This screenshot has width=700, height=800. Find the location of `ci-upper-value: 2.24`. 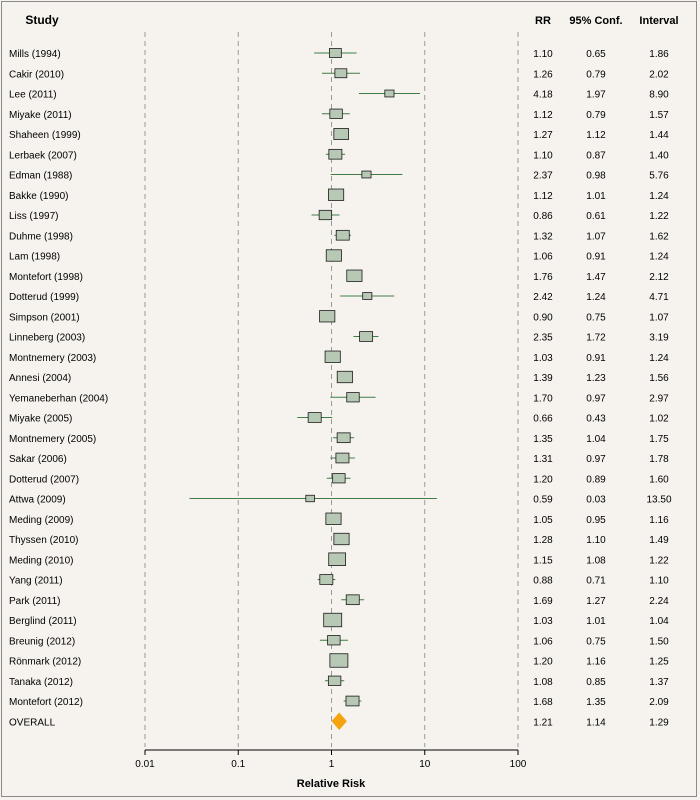

ci-upper-value: 2.24 is located at coordinates (659, 601).